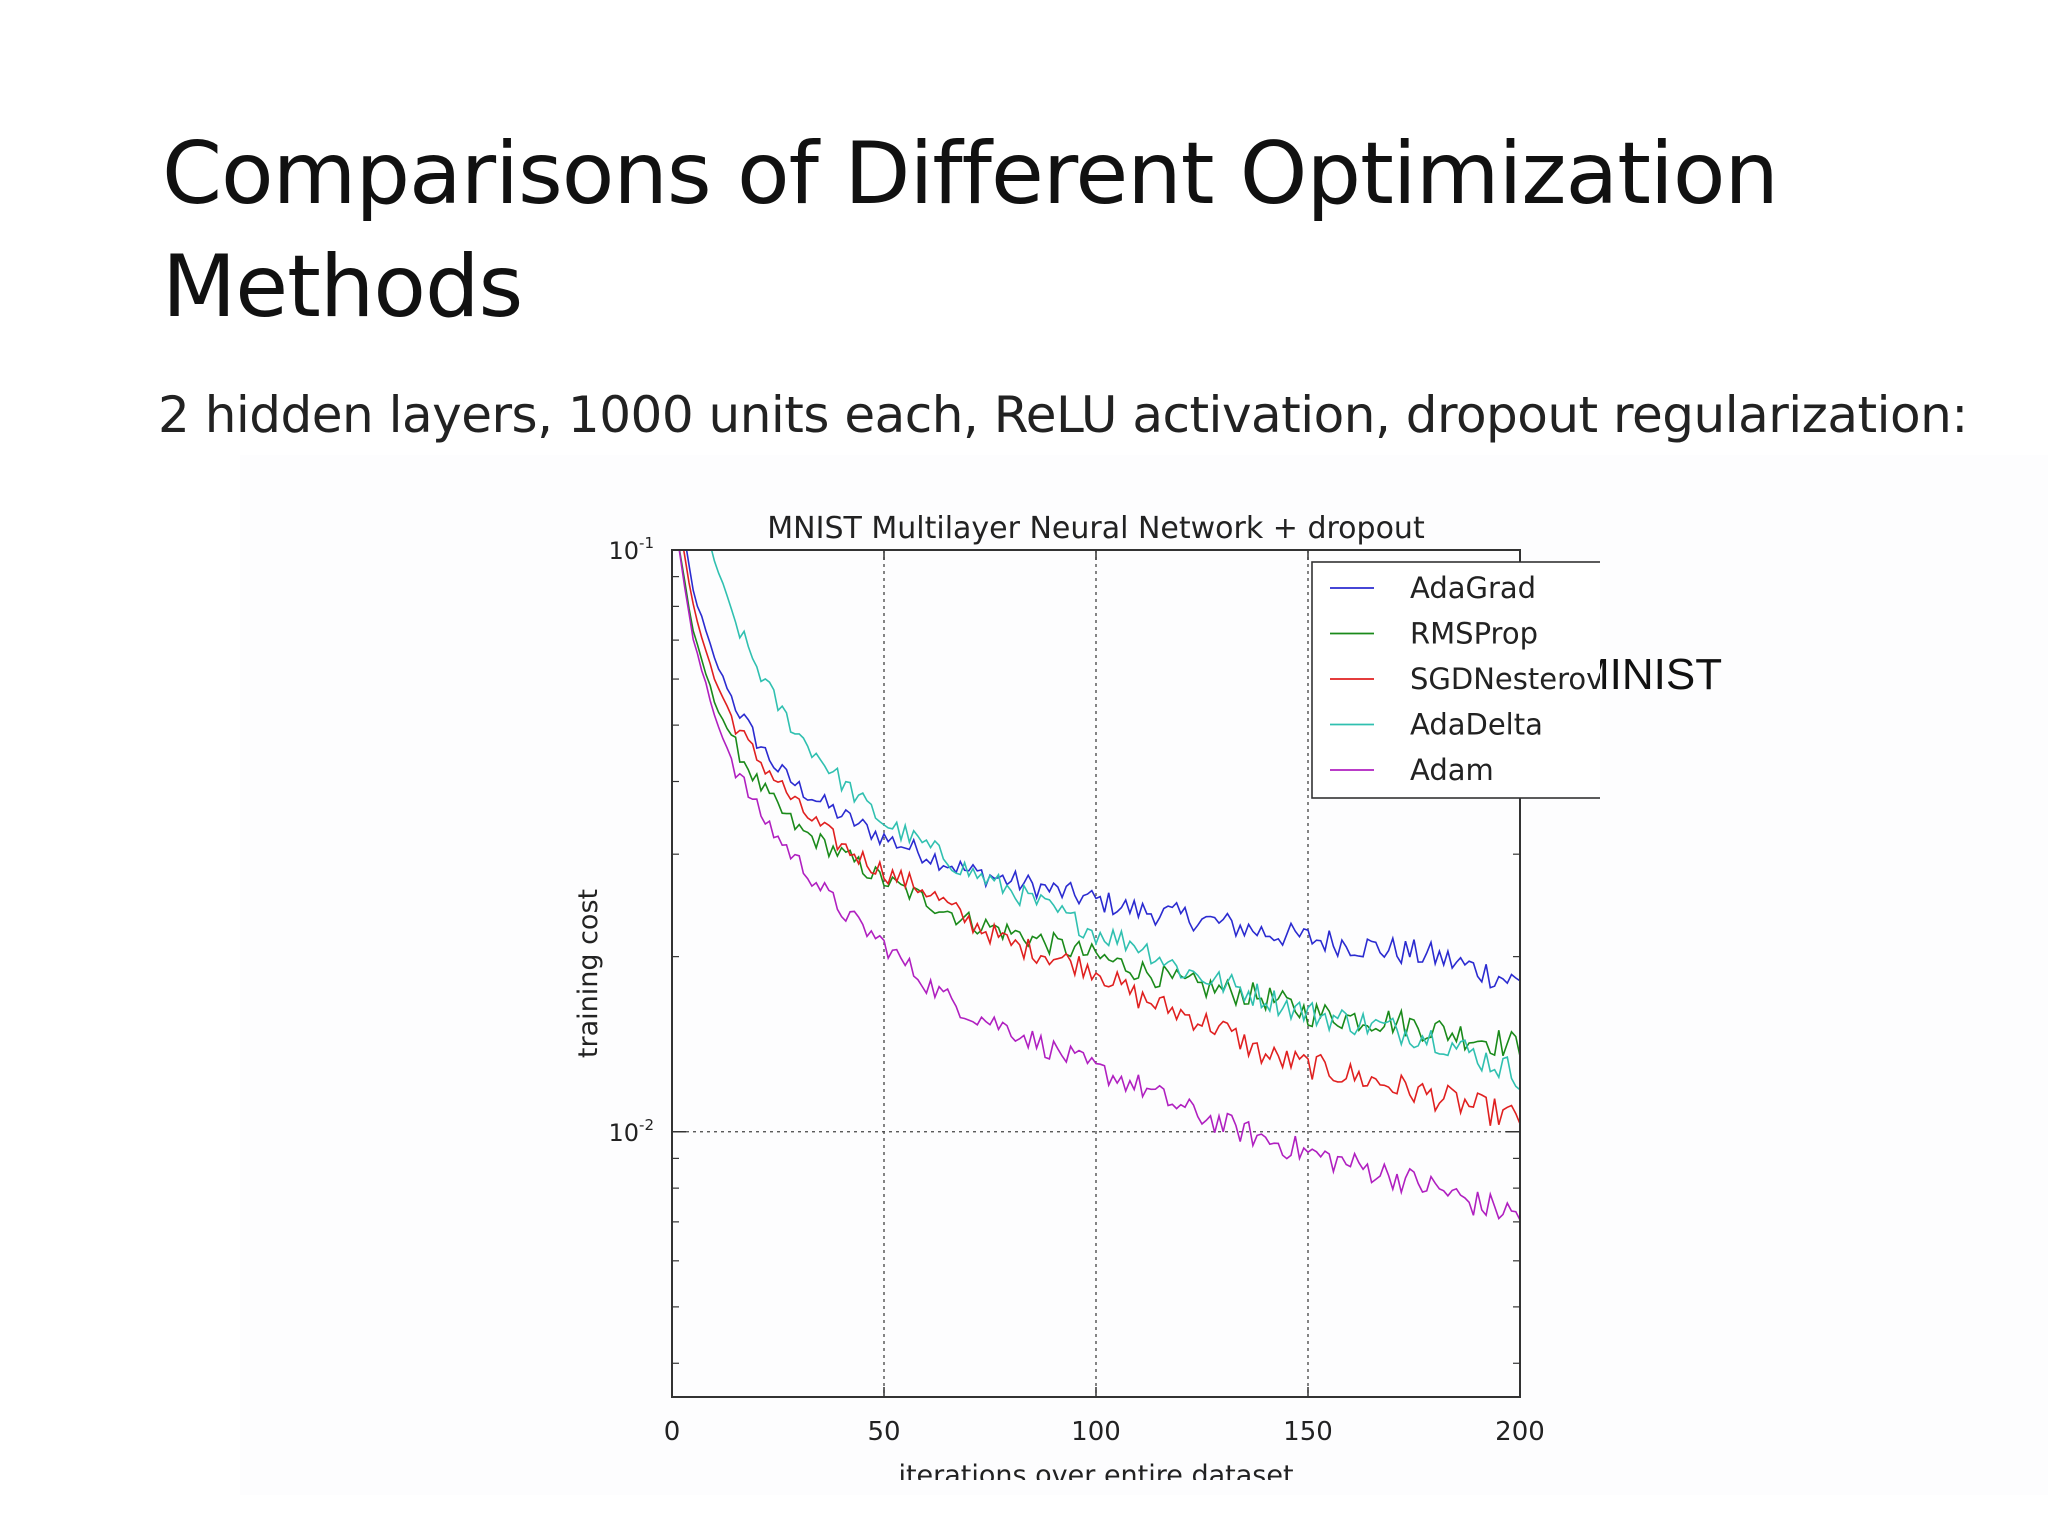 This screenshot has height=1536, width=2048. Describe the element at coordinates (631, 549) in the screenshot. I see `y-tick-label: 10⁻¹` at that location.